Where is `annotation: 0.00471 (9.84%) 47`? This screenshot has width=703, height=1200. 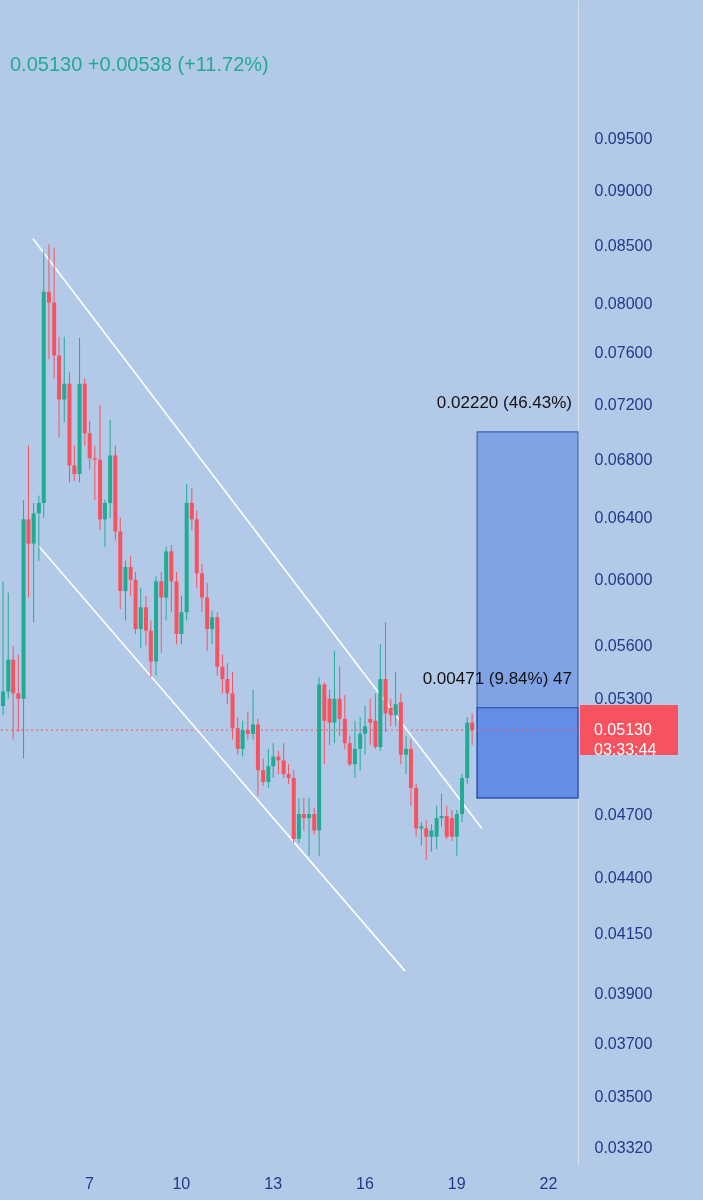 annotation: 0.00471 (9.84%) 47 is located at coordinates (497, 678).